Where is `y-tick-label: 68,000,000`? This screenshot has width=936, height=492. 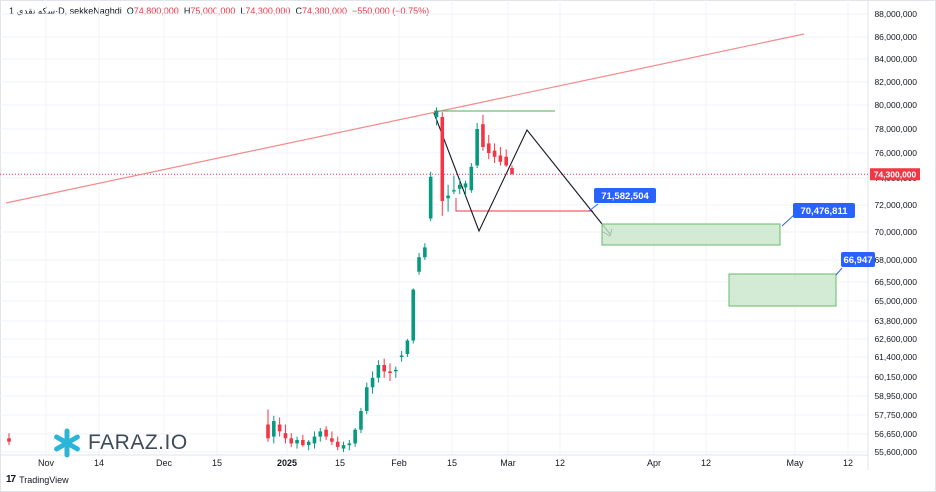
y-tick-label: 68,000,000 is located at coordinates (895, 260).